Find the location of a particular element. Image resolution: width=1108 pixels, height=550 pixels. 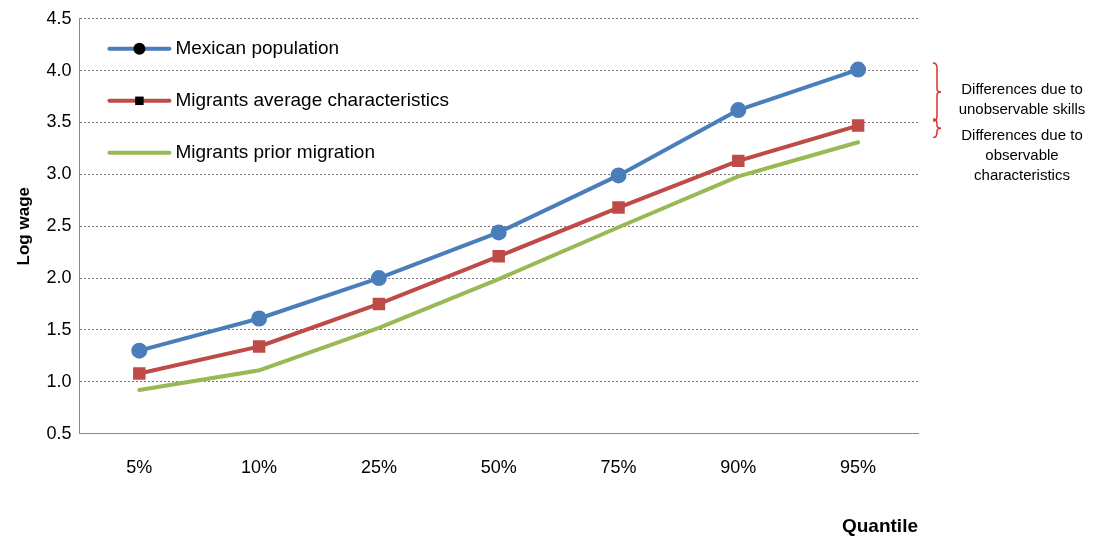

y-tick-label: 1.0 is located at coordinates (59, 380).